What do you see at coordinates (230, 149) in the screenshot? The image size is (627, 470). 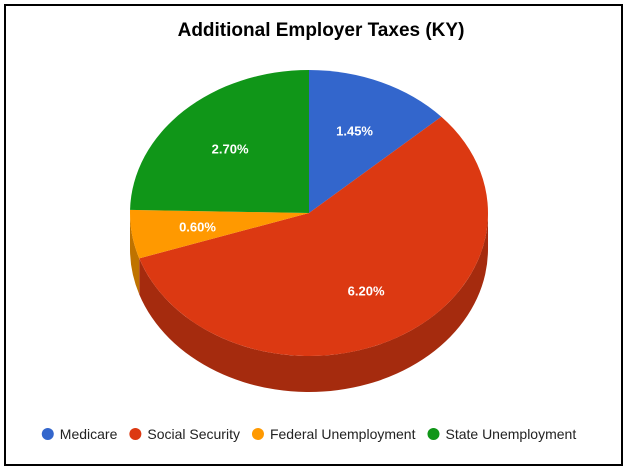 I see `slice-label-state-unemployment: 2.70%` at bounding box center [230, 149].